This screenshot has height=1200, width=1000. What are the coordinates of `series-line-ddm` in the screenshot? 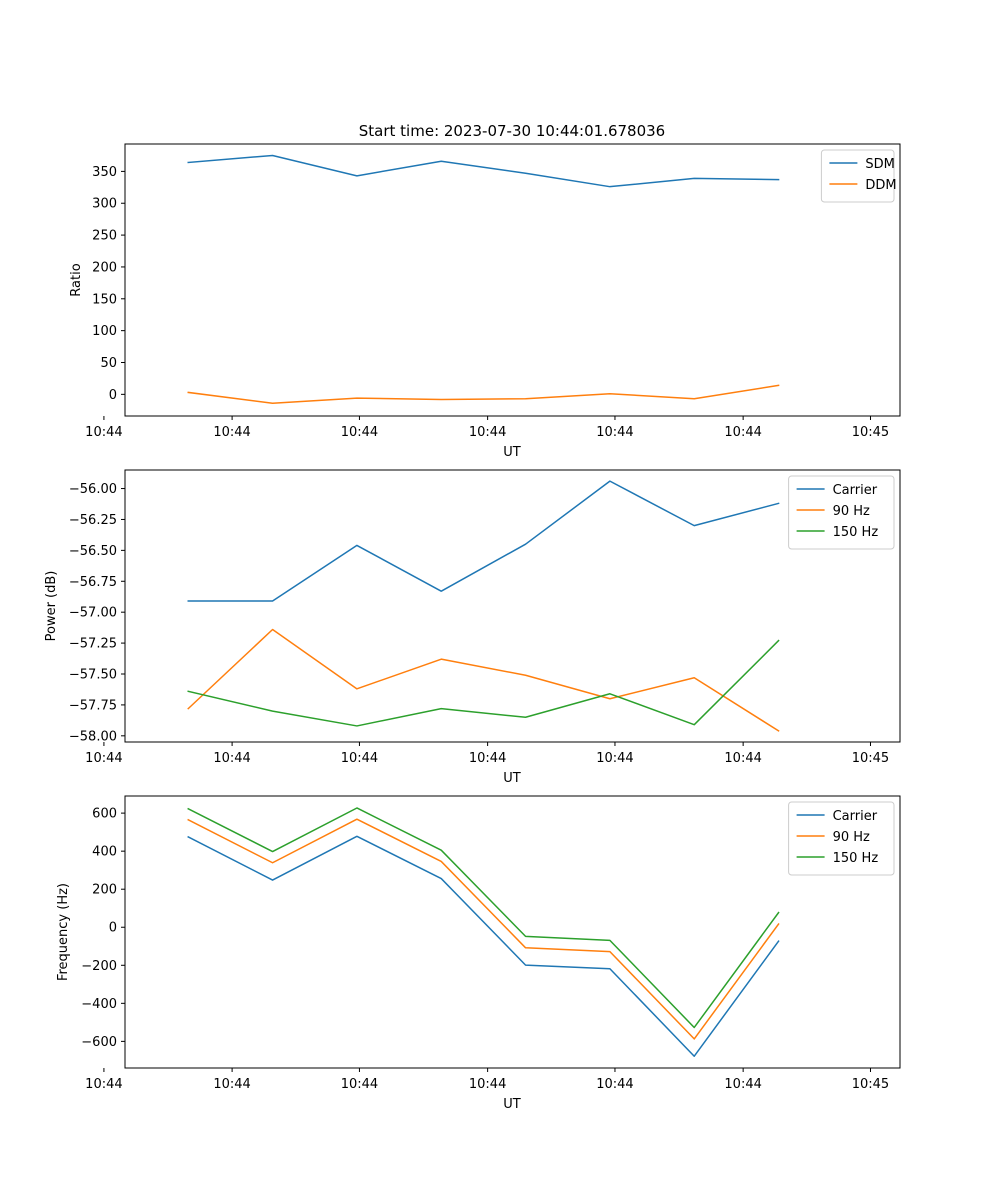 It's located at (483, 394).